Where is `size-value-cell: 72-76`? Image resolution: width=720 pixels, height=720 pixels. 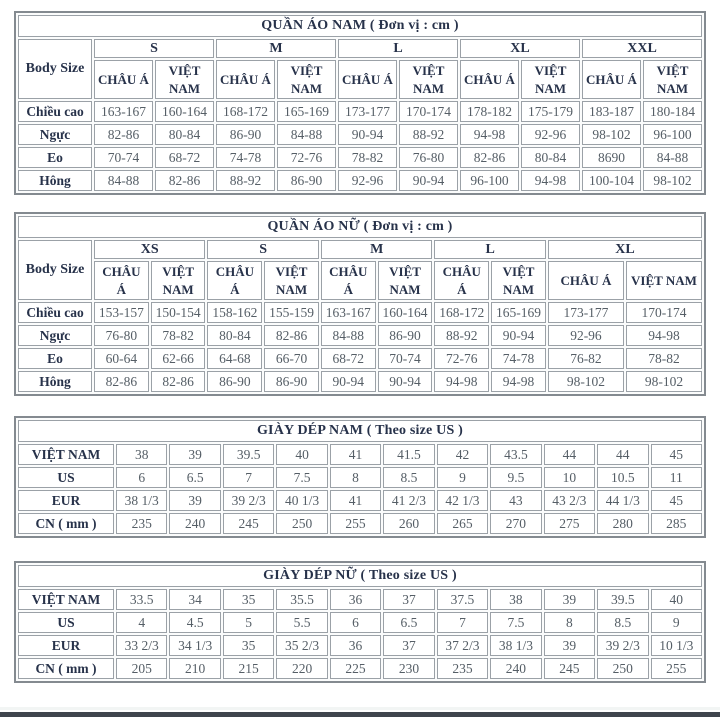
size-value-cell: 72-76 is located at coordinates (306, 157).